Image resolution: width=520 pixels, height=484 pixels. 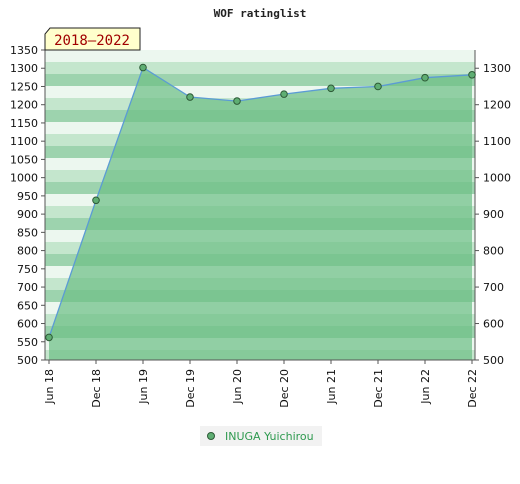 I want to click on right-tick-label: 1000, so click(x=497, y=178).